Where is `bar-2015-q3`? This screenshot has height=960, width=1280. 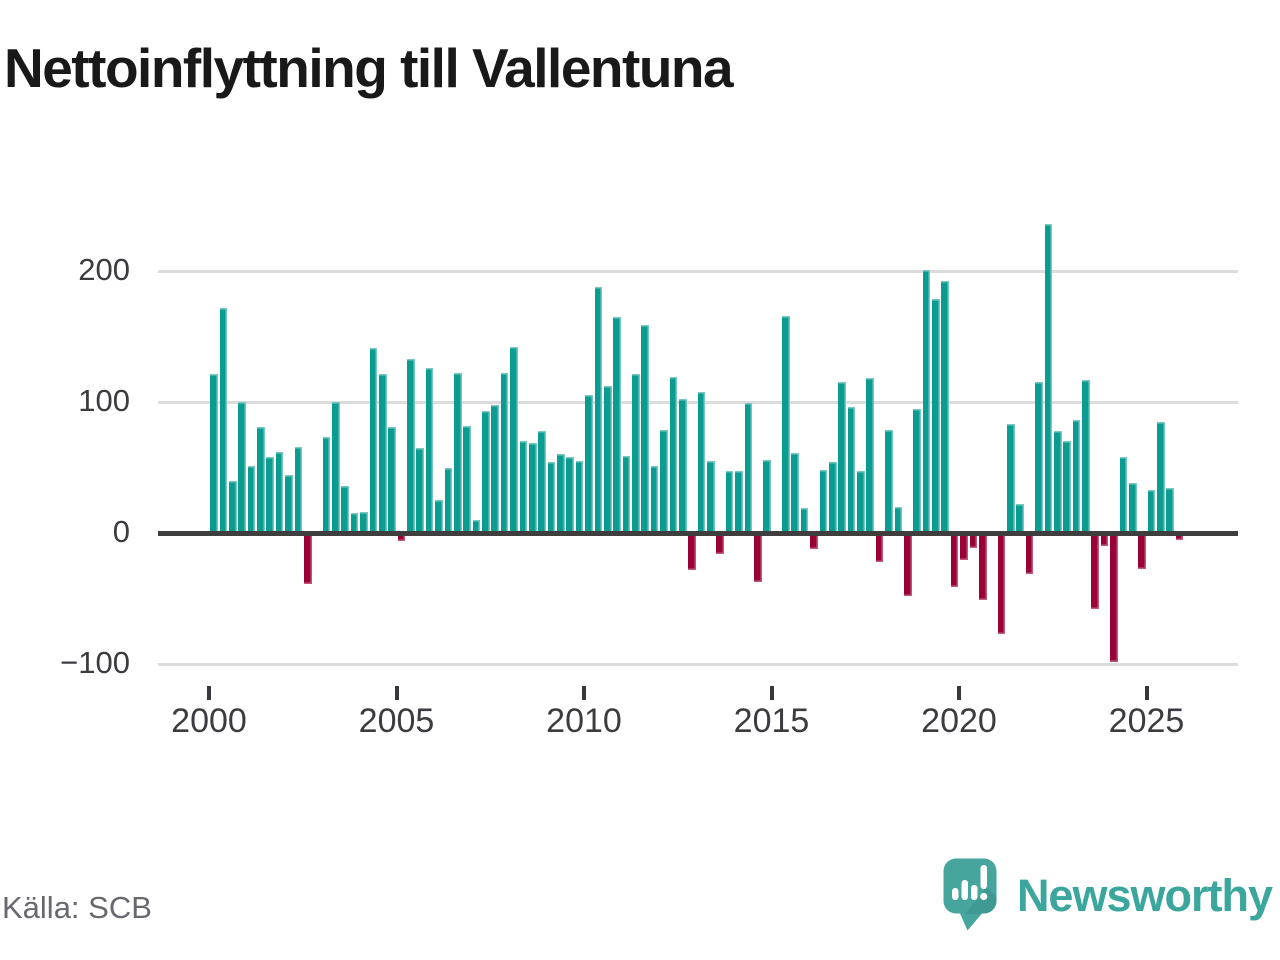
bar-2015-q3 is located at coordinates (795, 493).